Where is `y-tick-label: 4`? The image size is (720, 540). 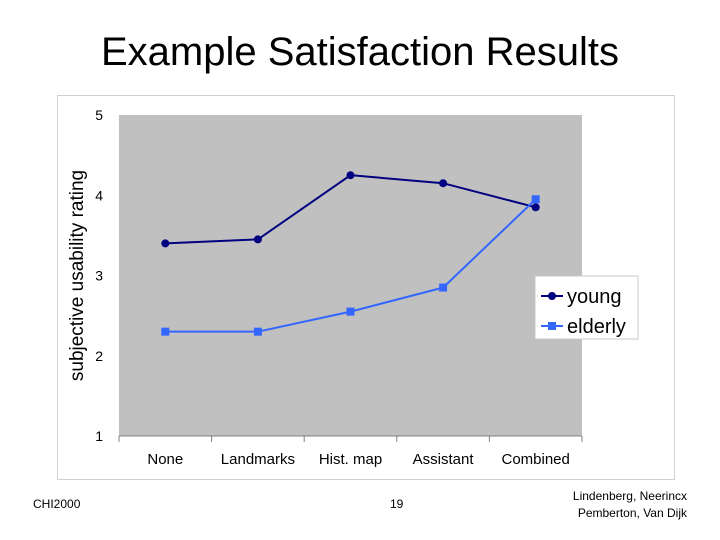
y-tick-label: 4 is located at coordinates (99, 195).